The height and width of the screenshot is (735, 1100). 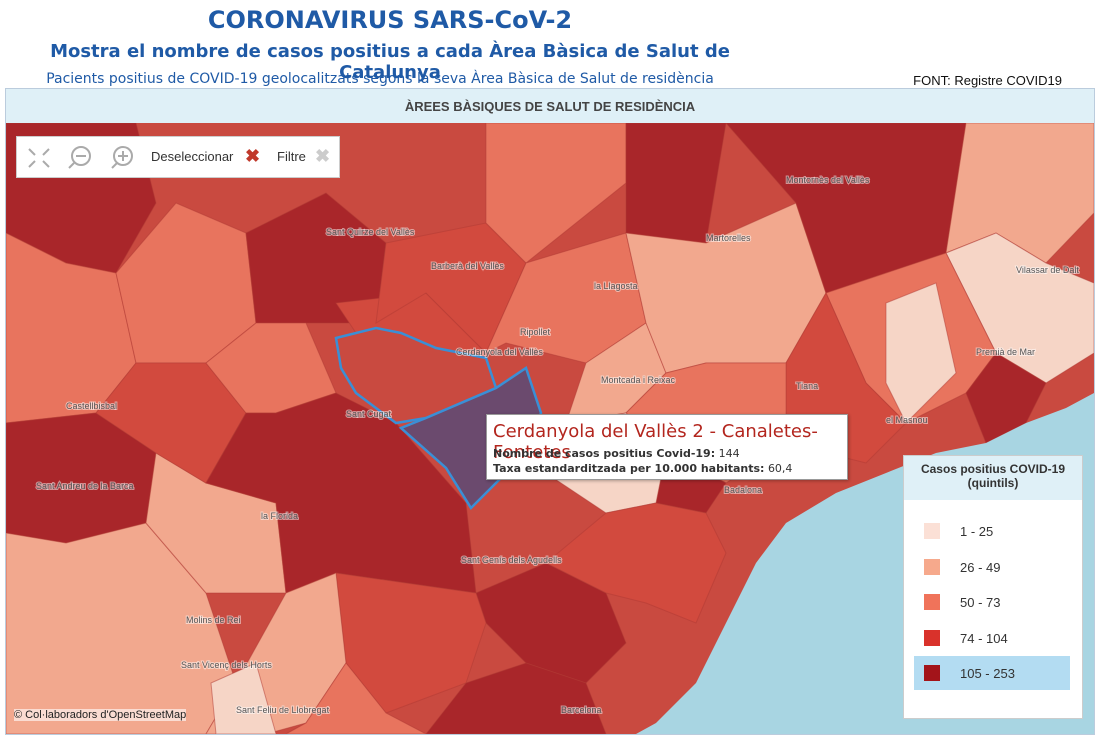 I want to click on place: Barberà del Vallès, so click(x=467, y=266).